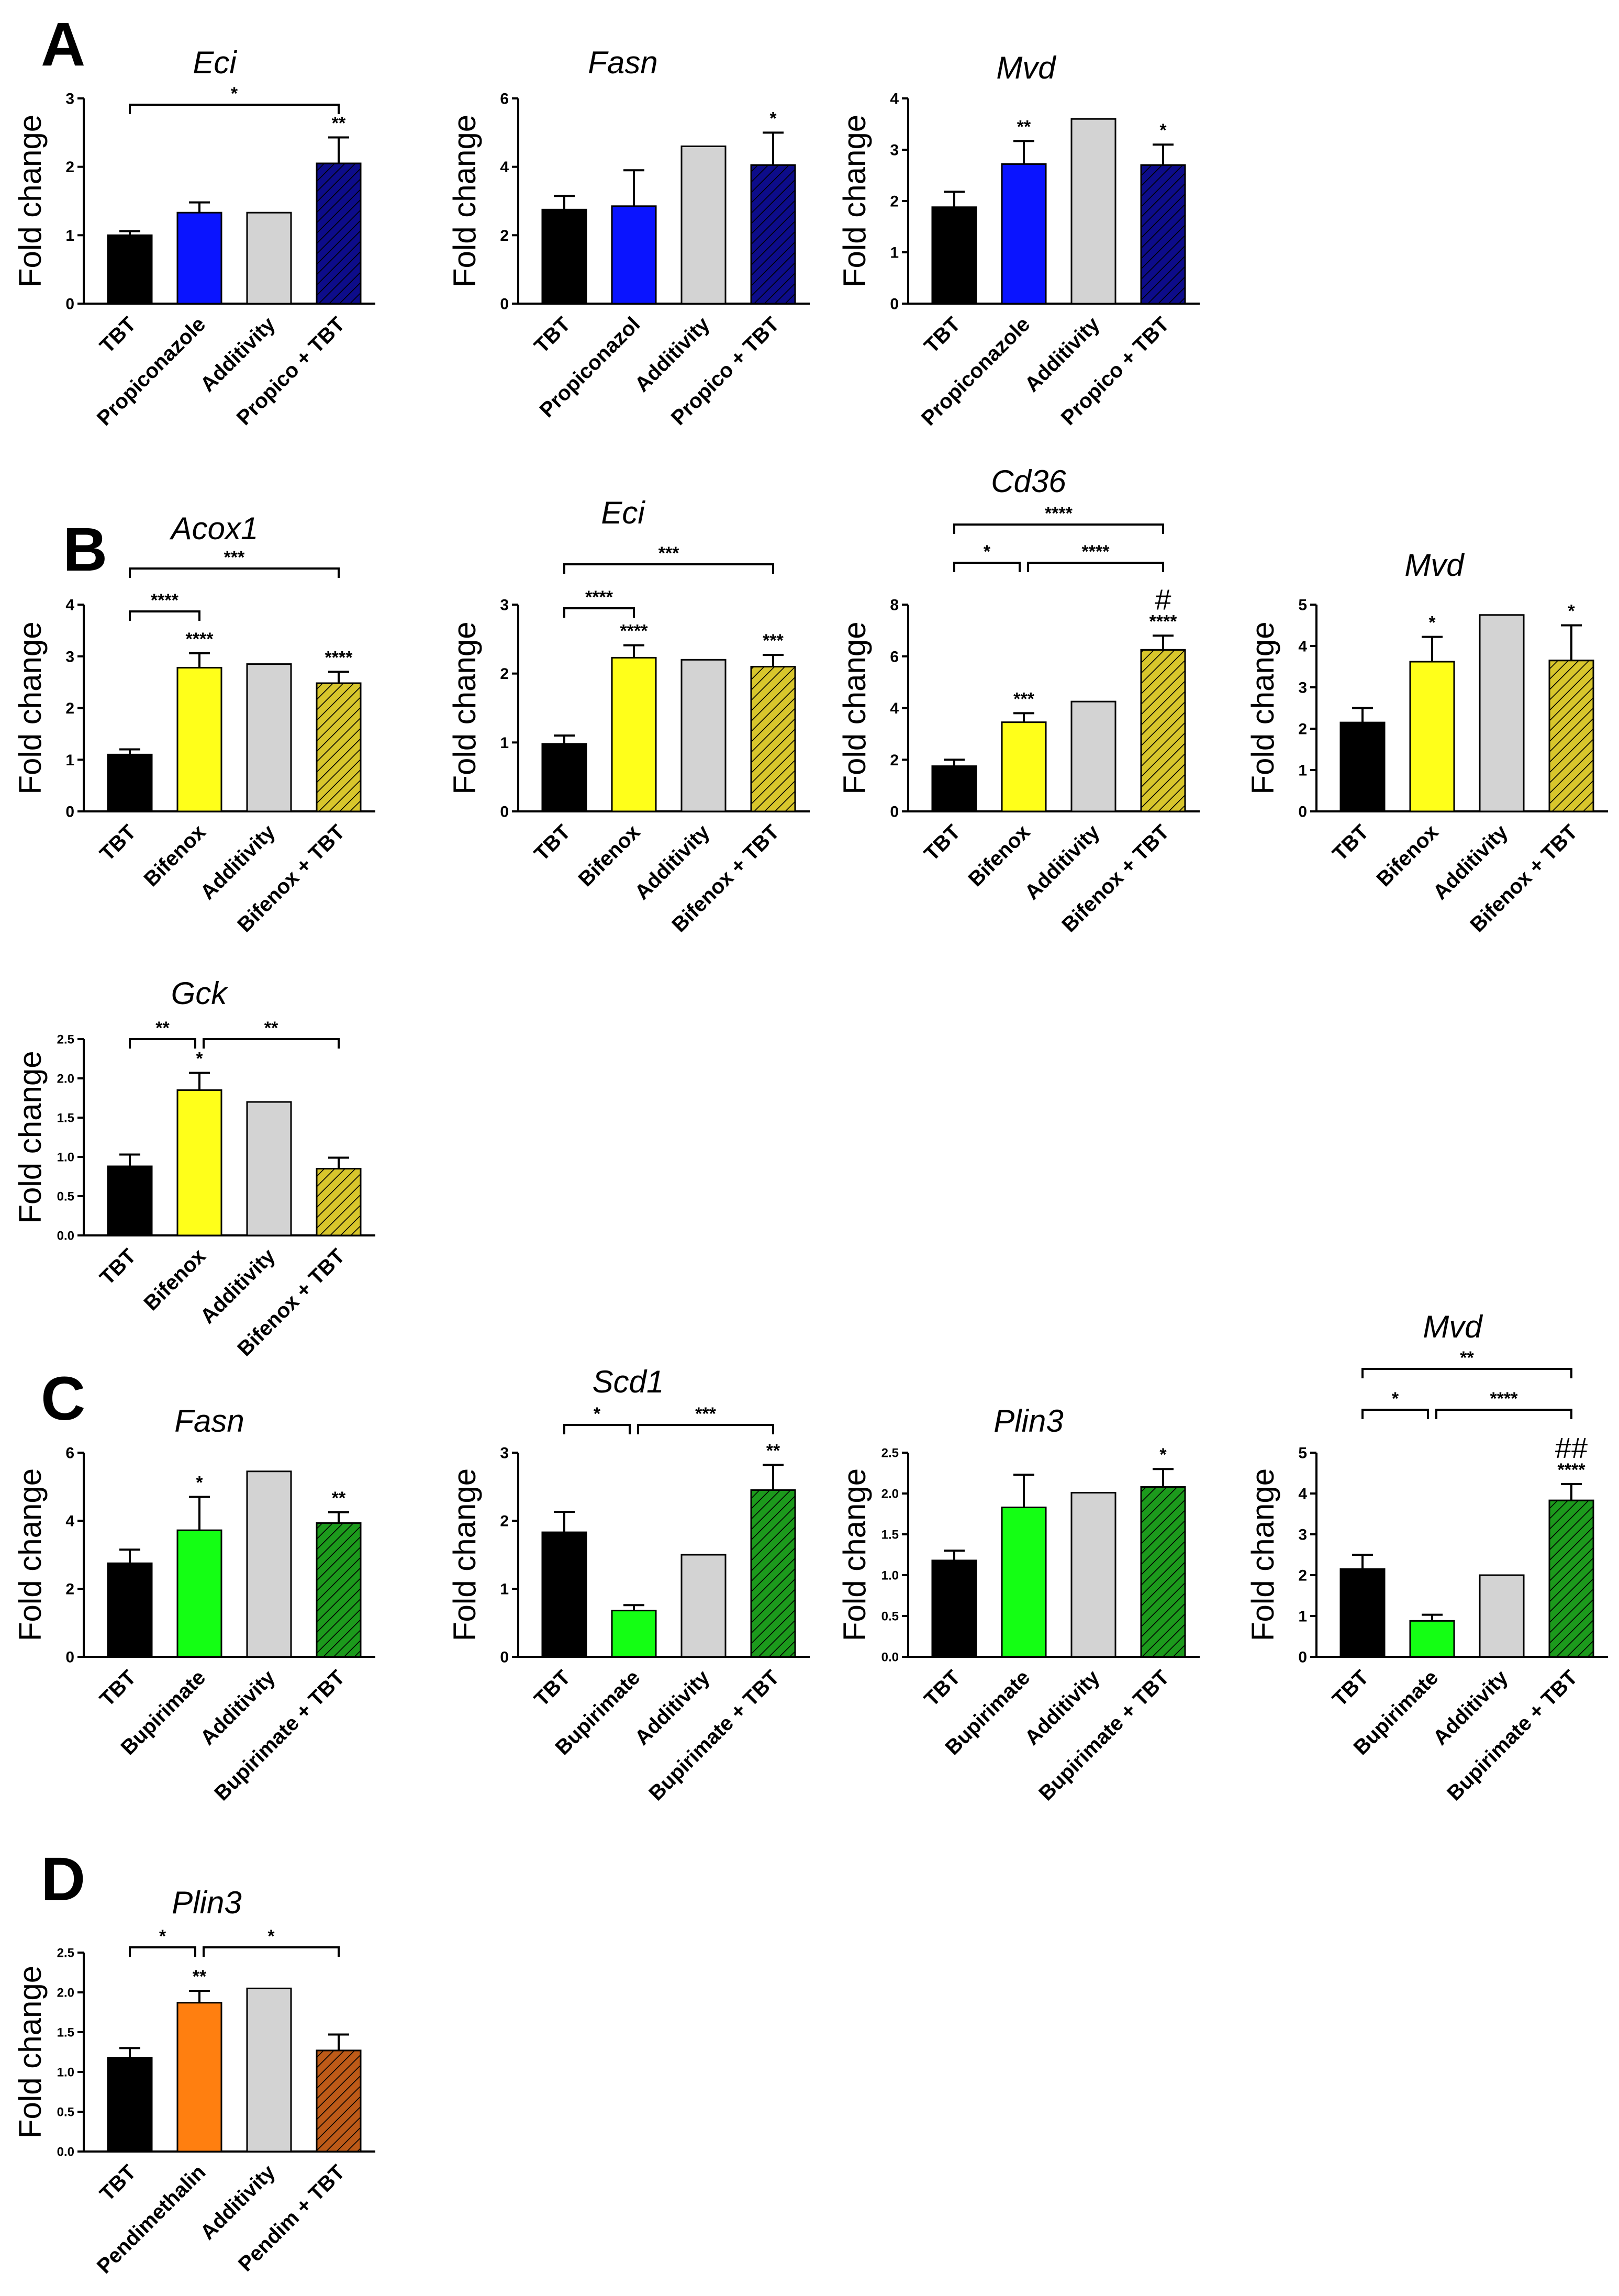 The height and width of the screenshot is (2296, 1619). I want to click on chart-c-fasn-ytick-label: 6, so click(70, 1454).